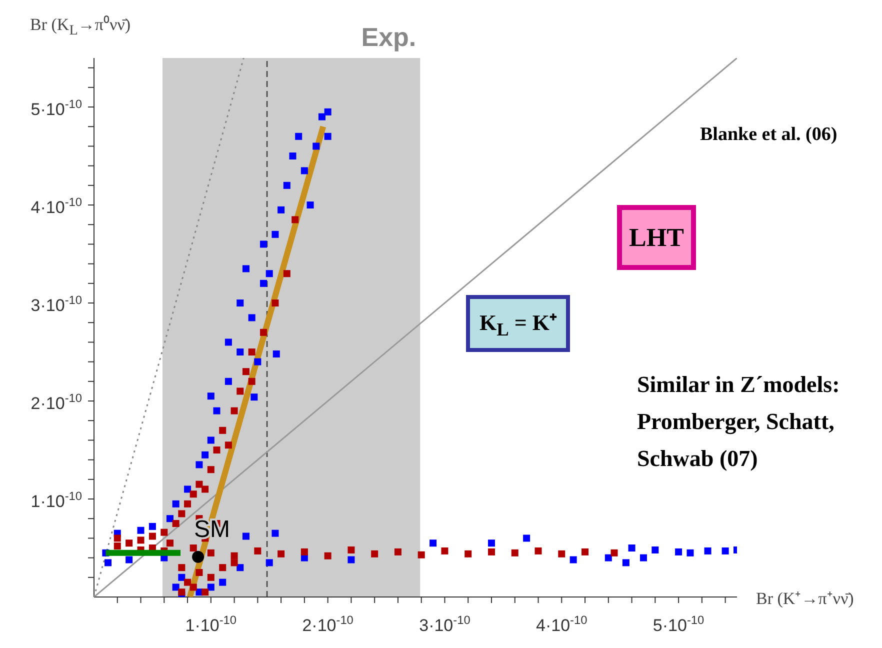 The width and height of the screenshot is (882, 648). Describe the element at coordinates (388, 37) in the screenshot. I see `band-label: Exp.` at that location.